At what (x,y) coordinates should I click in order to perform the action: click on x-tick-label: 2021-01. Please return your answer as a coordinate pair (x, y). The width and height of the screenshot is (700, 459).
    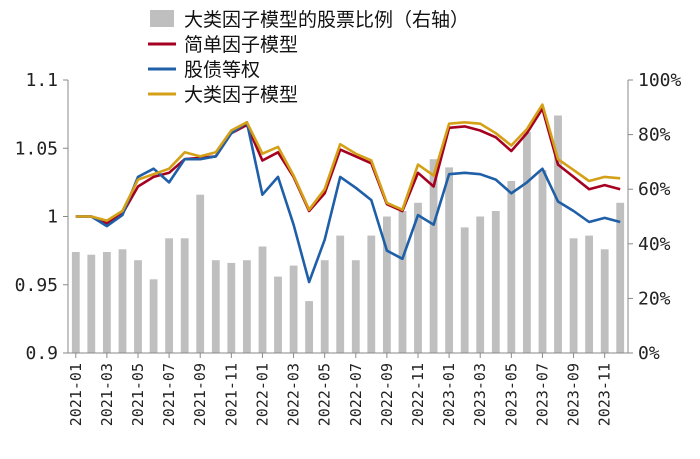
    Looking at the image, I should click on (76, 394).